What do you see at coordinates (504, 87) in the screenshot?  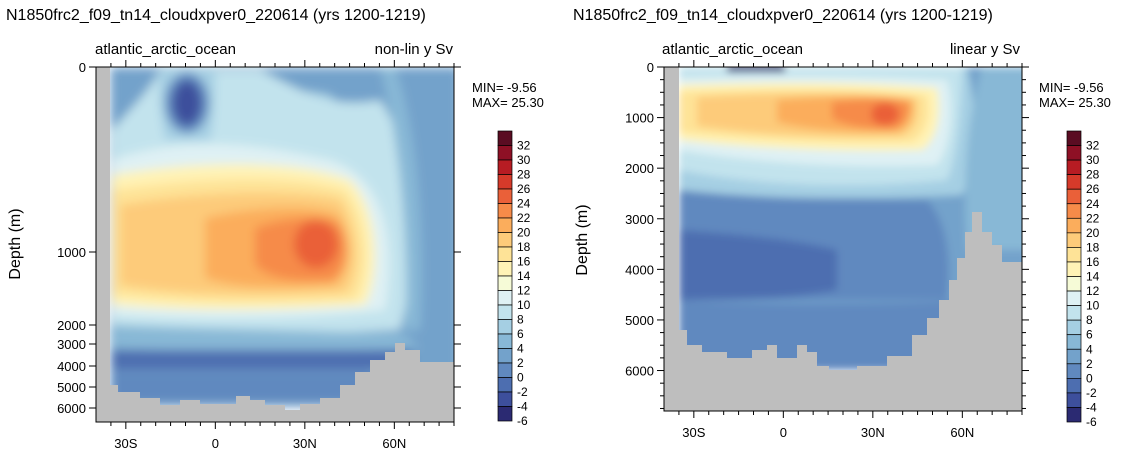 I see `left-min-label: MIN= -9.56` at bounding box center [504, 87].